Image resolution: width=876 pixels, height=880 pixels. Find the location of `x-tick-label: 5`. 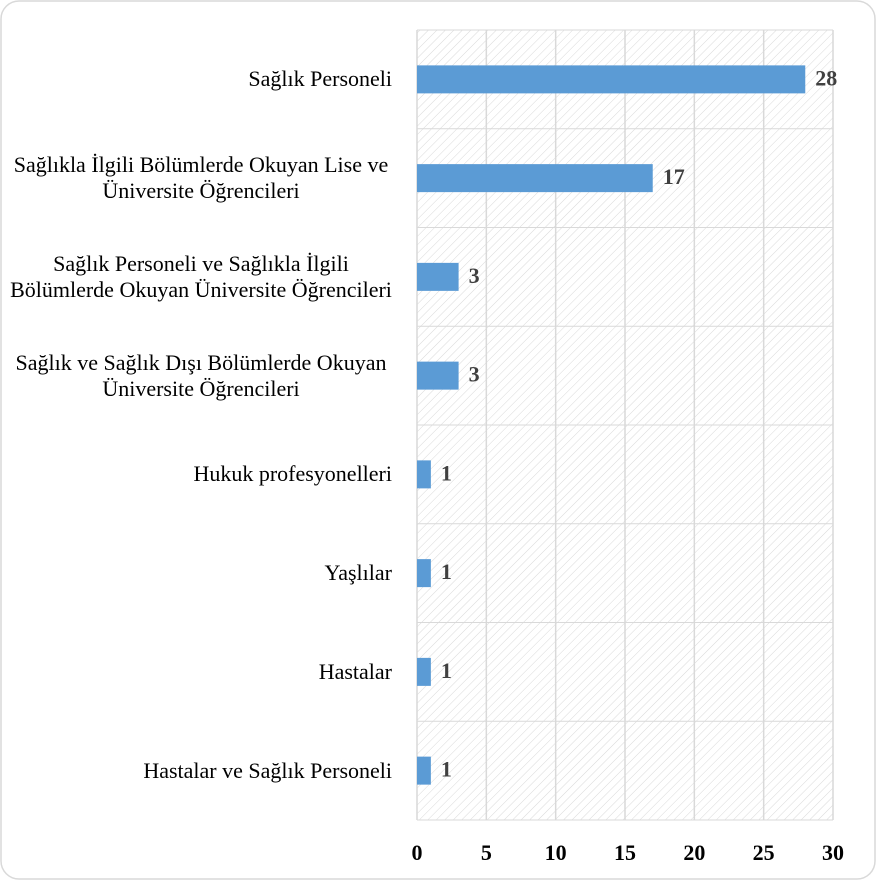

x-tick-label: 5 is located at coordinates (486, 852).